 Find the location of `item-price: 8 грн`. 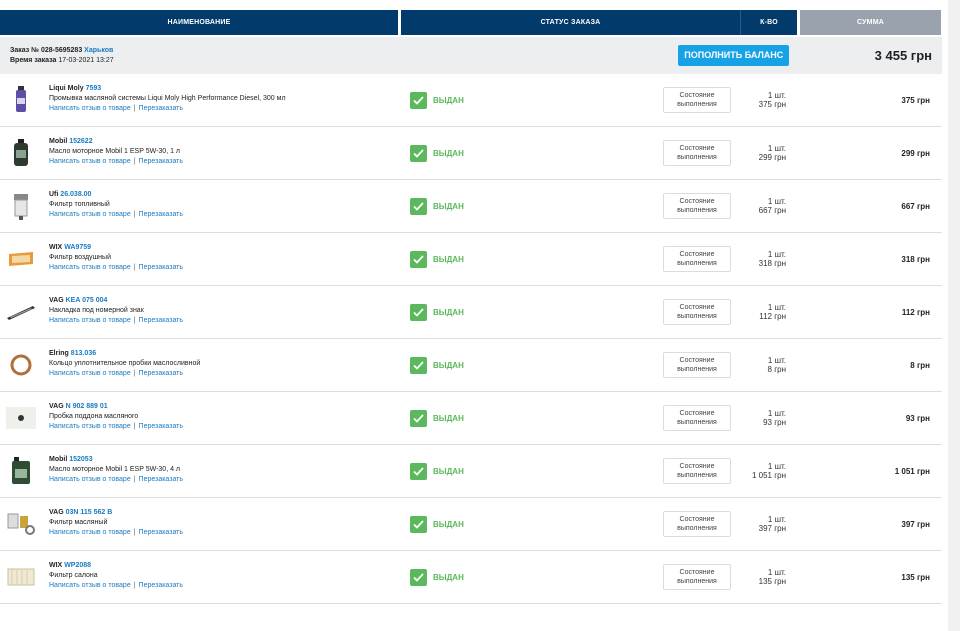

item-price: 8 грн is located at coordinates (776, 369).